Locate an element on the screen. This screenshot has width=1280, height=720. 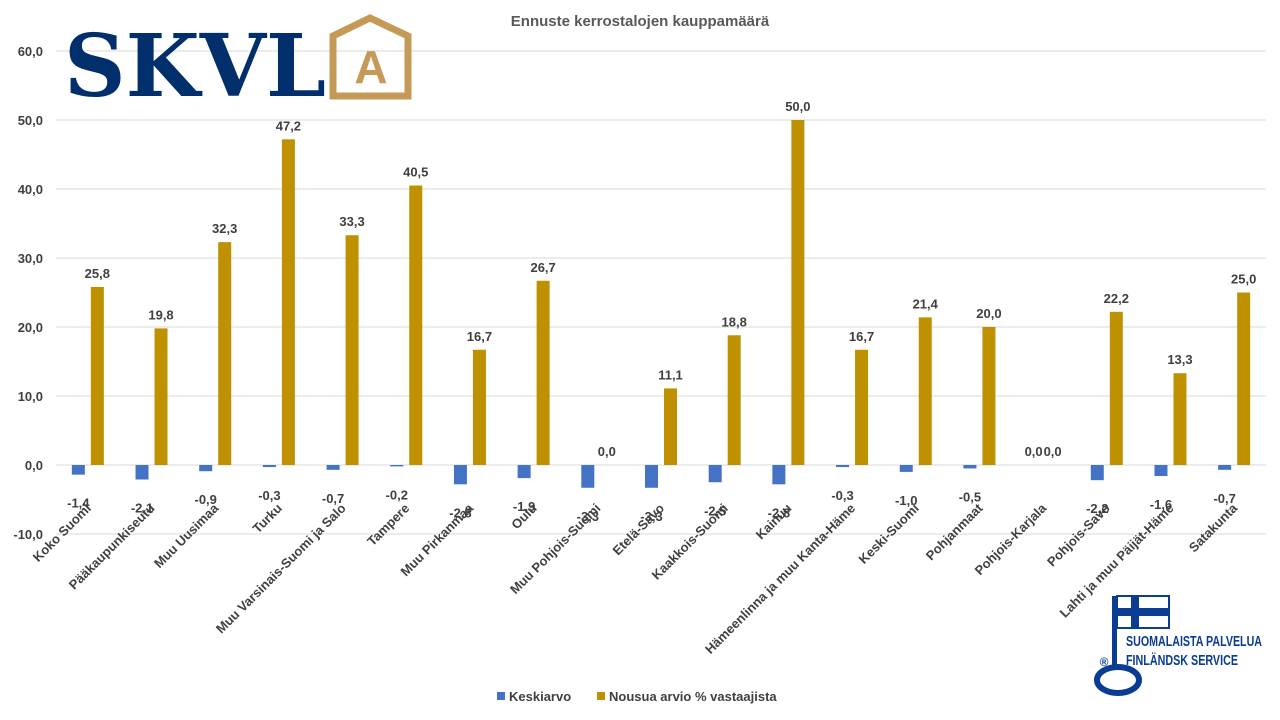
bar-nousua-muu-varsinais-suomi-ja-salo is located at coordinates (352, 350).